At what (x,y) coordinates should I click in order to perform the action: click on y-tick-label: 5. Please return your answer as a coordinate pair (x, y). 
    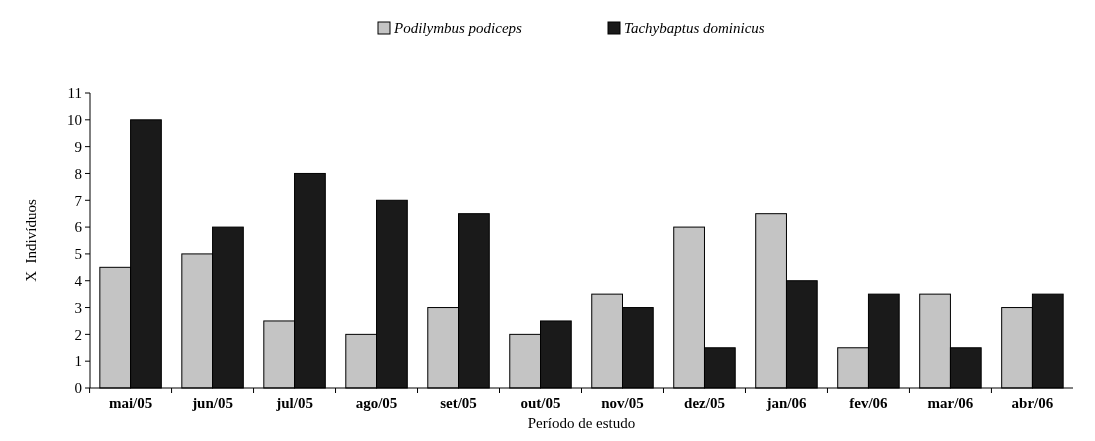
    Looking at the image, I should click on (78, 254).